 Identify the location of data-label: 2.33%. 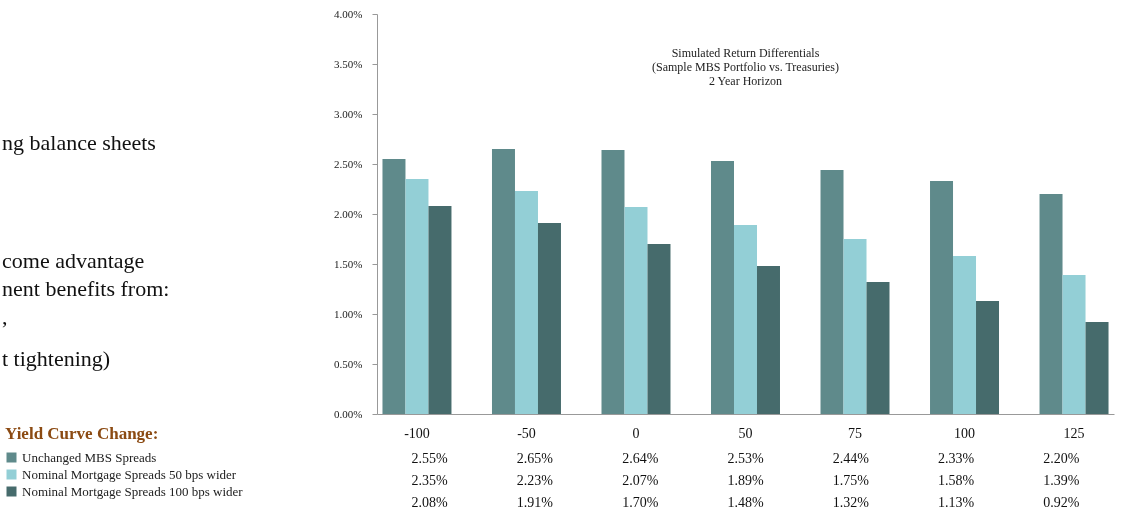
(956, 458).